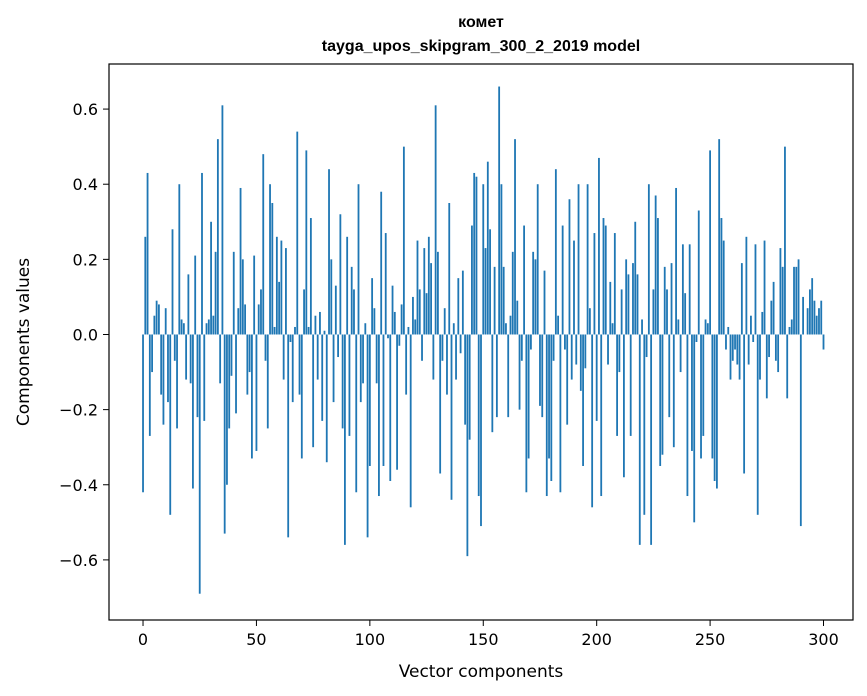 Image resolution: width=867 pixels, height=696 pixels. What do you see at coordinates (78, 410) in the screenshot?
I see `y-tick-label: −0.2` at bounding box center [78, 410].